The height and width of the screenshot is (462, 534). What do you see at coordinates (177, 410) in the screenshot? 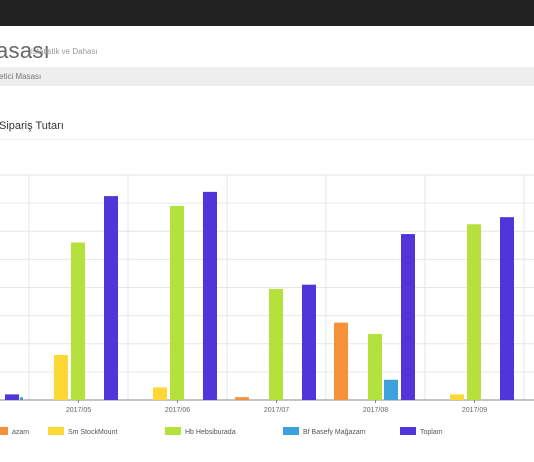
I see `x-tick-label: 2017/06` at bounding box center [177, 410].